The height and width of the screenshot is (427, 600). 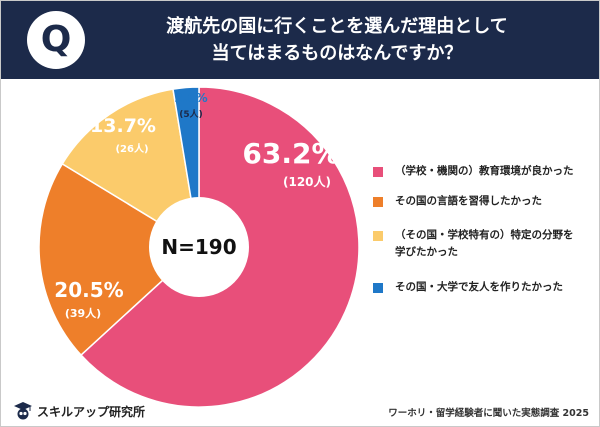 I want to click on slice-percent-label: 63.2%, so click(x=290, y=153).